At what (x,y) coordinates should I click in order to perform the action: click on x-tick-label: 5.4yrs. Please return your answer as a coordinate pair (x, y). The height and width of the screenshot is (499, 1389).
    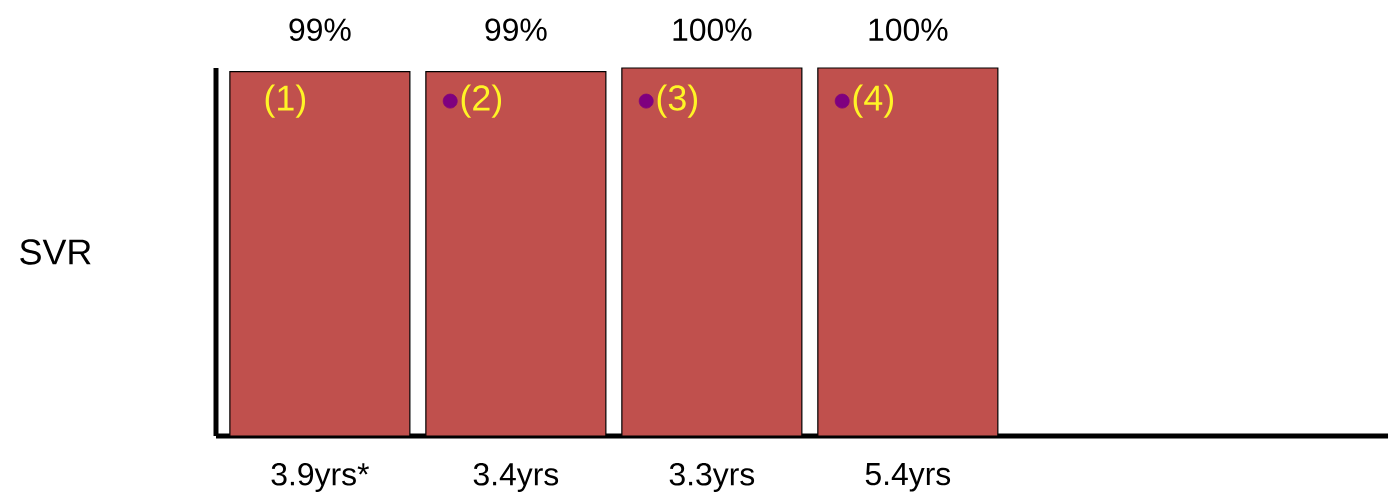
    Looking at the image, I should click on (908, 477).